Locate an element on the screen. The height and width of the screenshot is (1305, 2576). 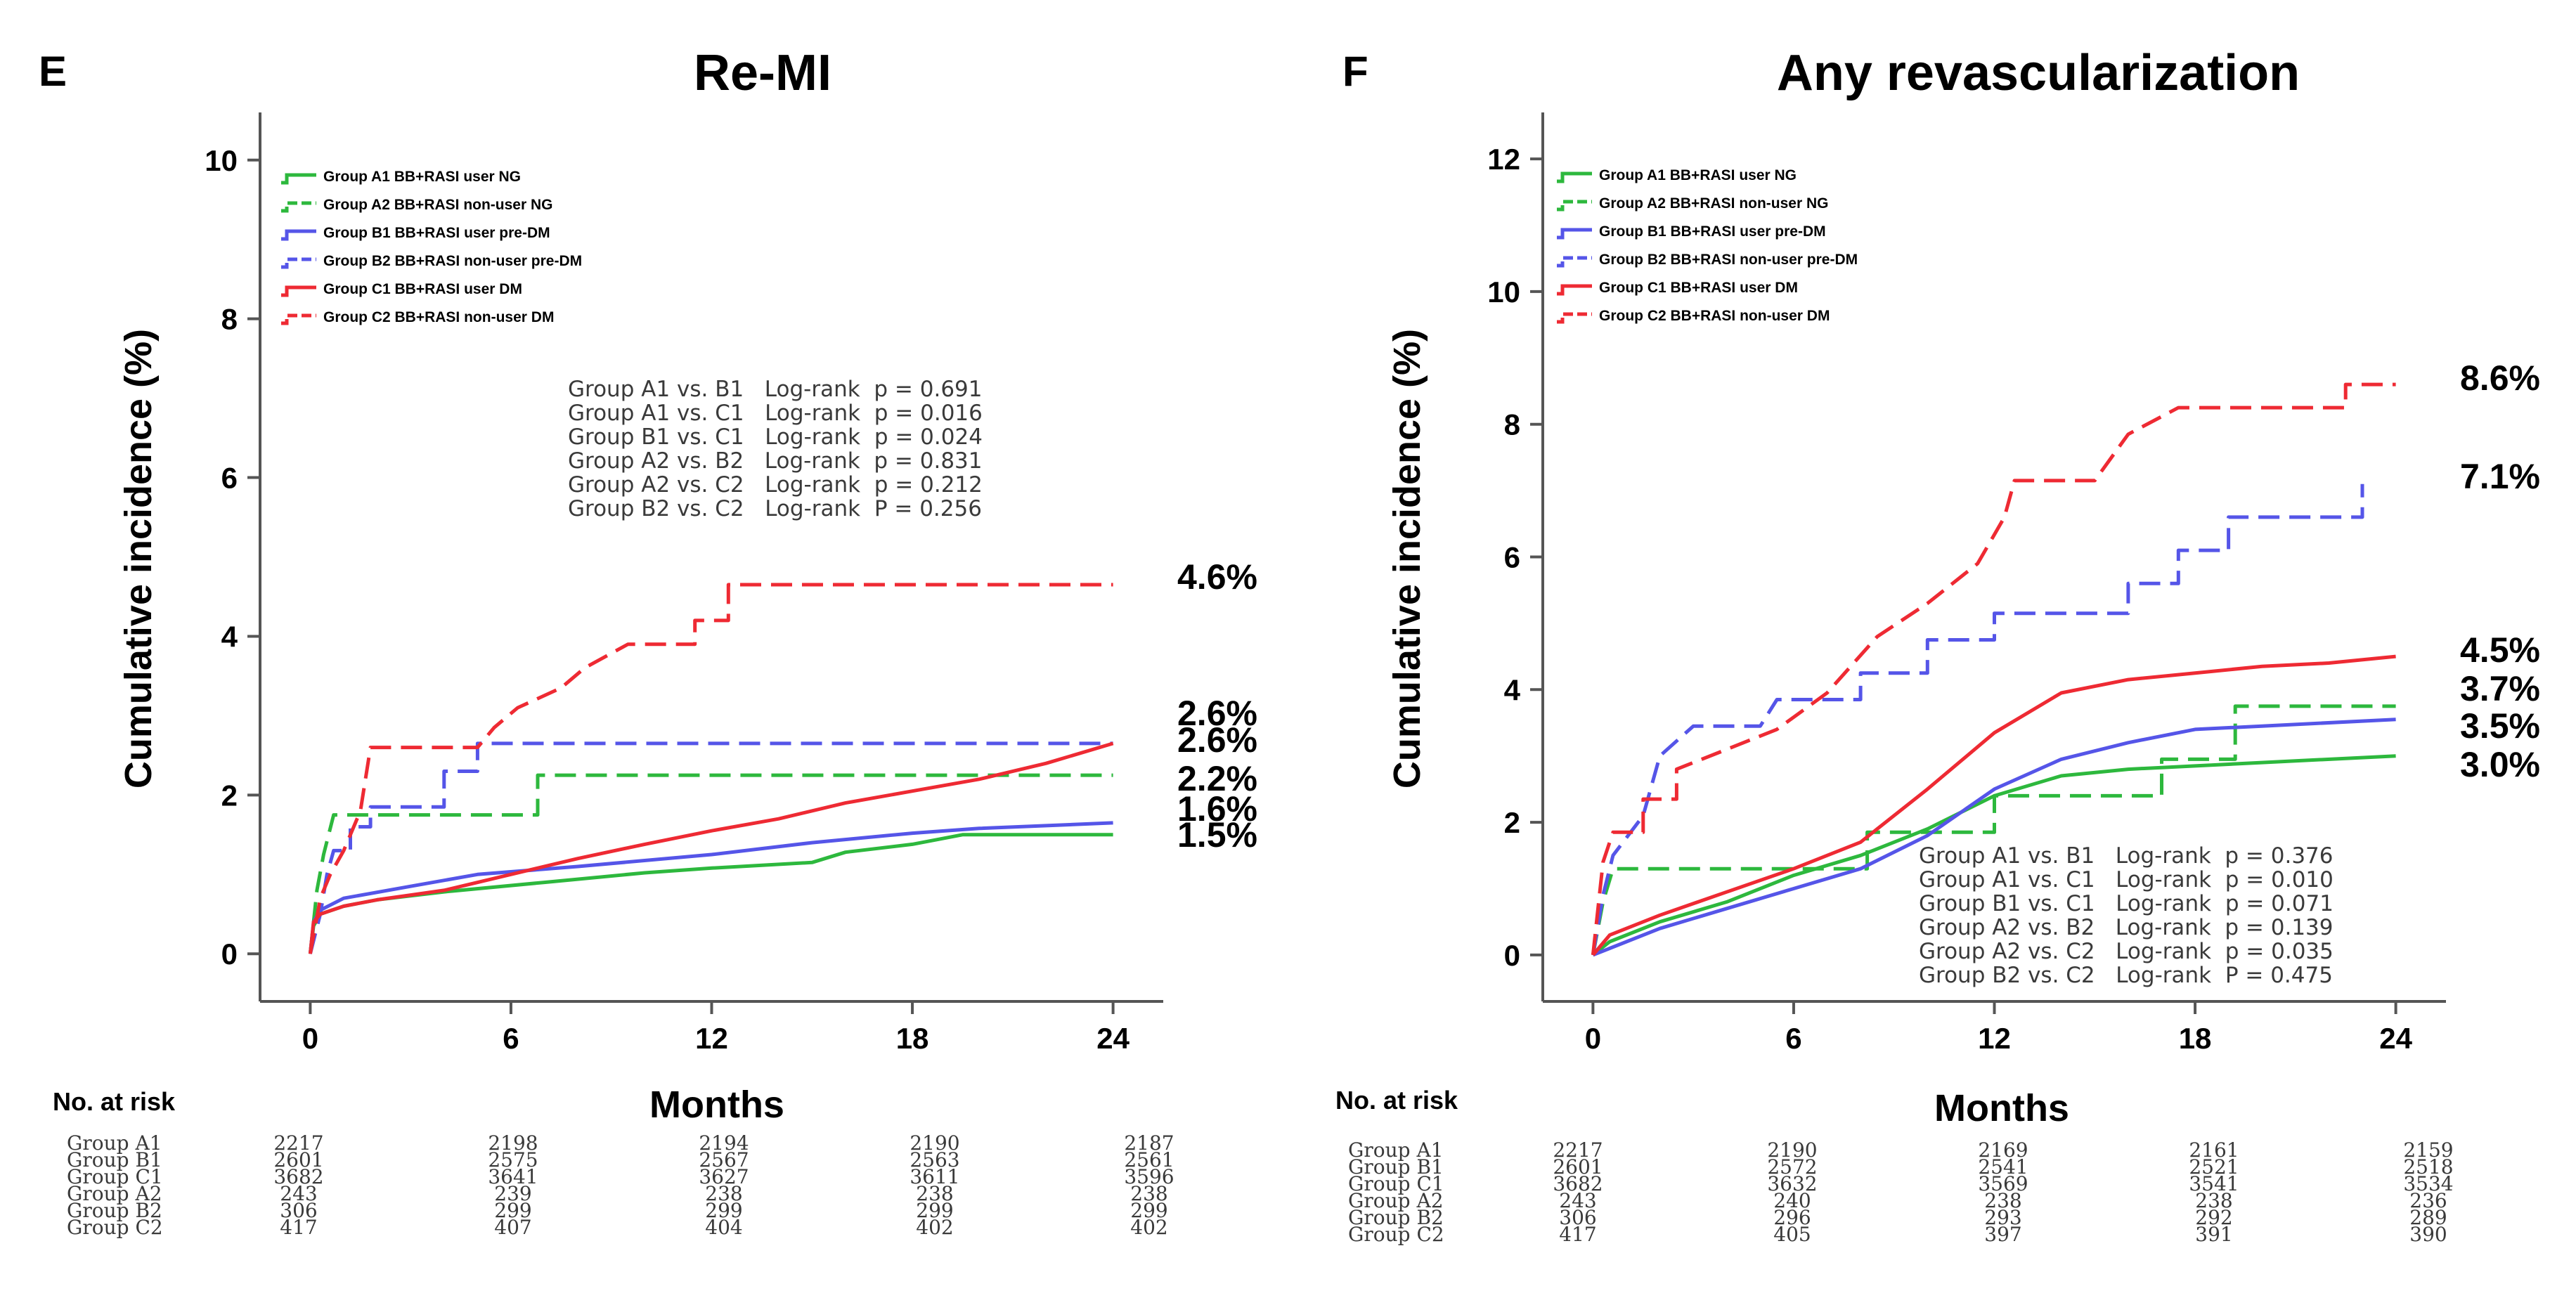
y-tick-label: 2 is located at coordinates (230, 795).